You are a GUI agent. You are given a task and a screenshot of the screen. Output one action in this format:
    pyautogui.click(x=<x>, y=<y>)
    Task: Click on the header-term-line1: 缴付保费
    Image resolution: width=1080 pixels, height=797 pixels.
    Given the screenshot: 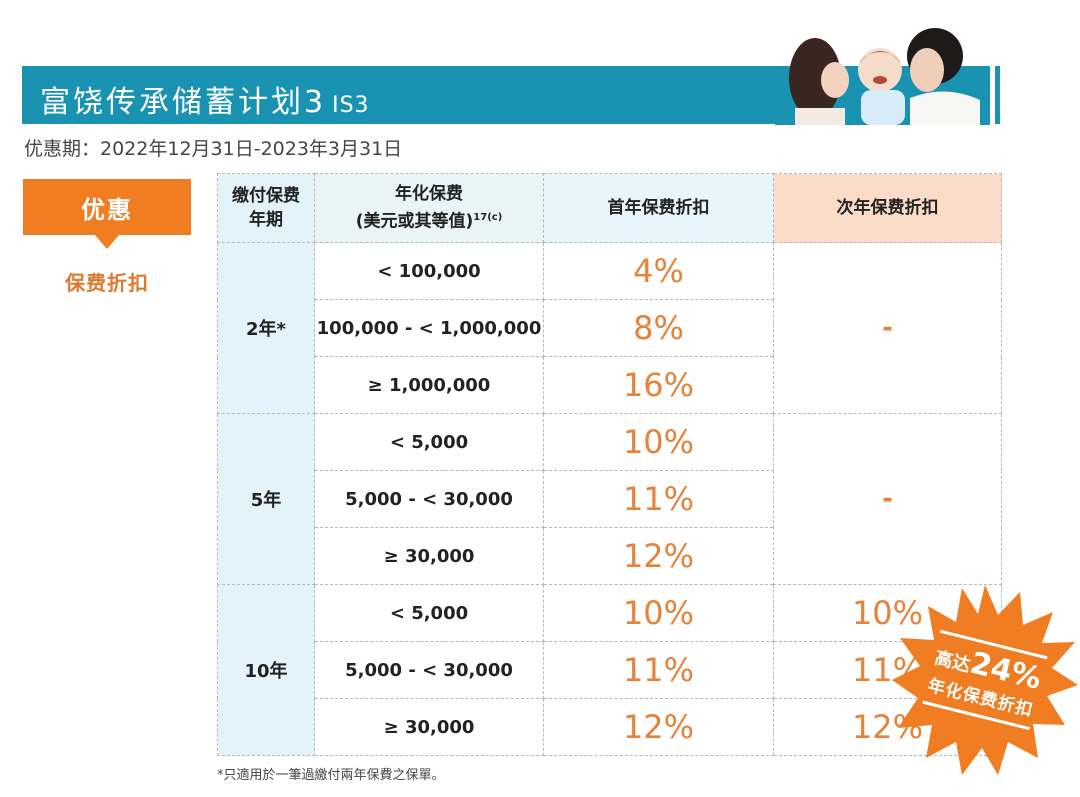 What is the action you would take?
    pyautogui.click(x=266, y=196)
    